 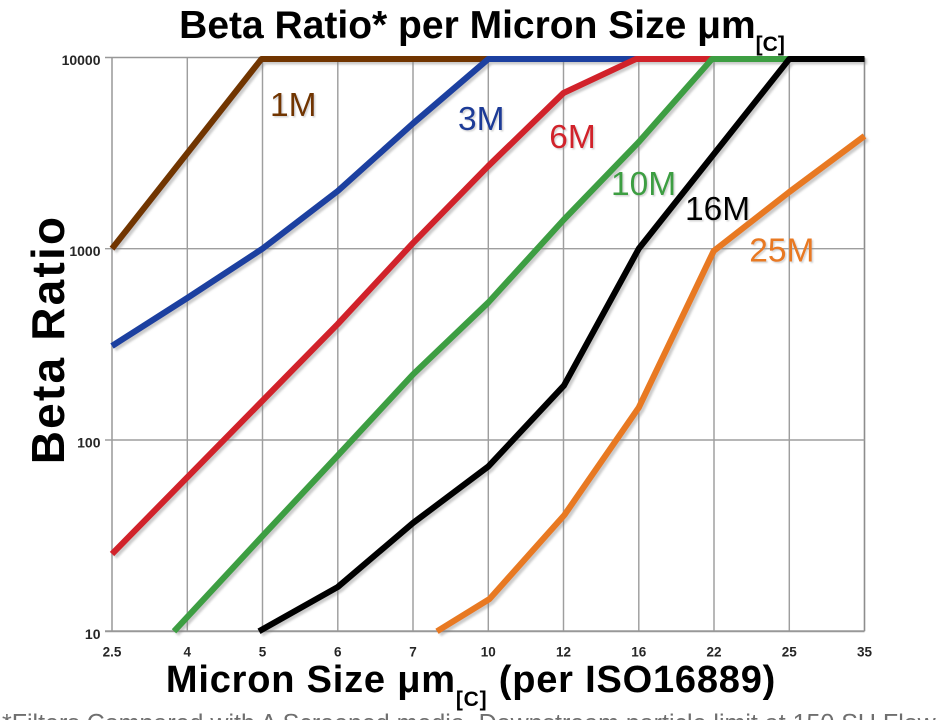 What do you see at coordinates (713, 651) in the screenshot?
I see `svg-text: 22` at bounding box center [713, 651].